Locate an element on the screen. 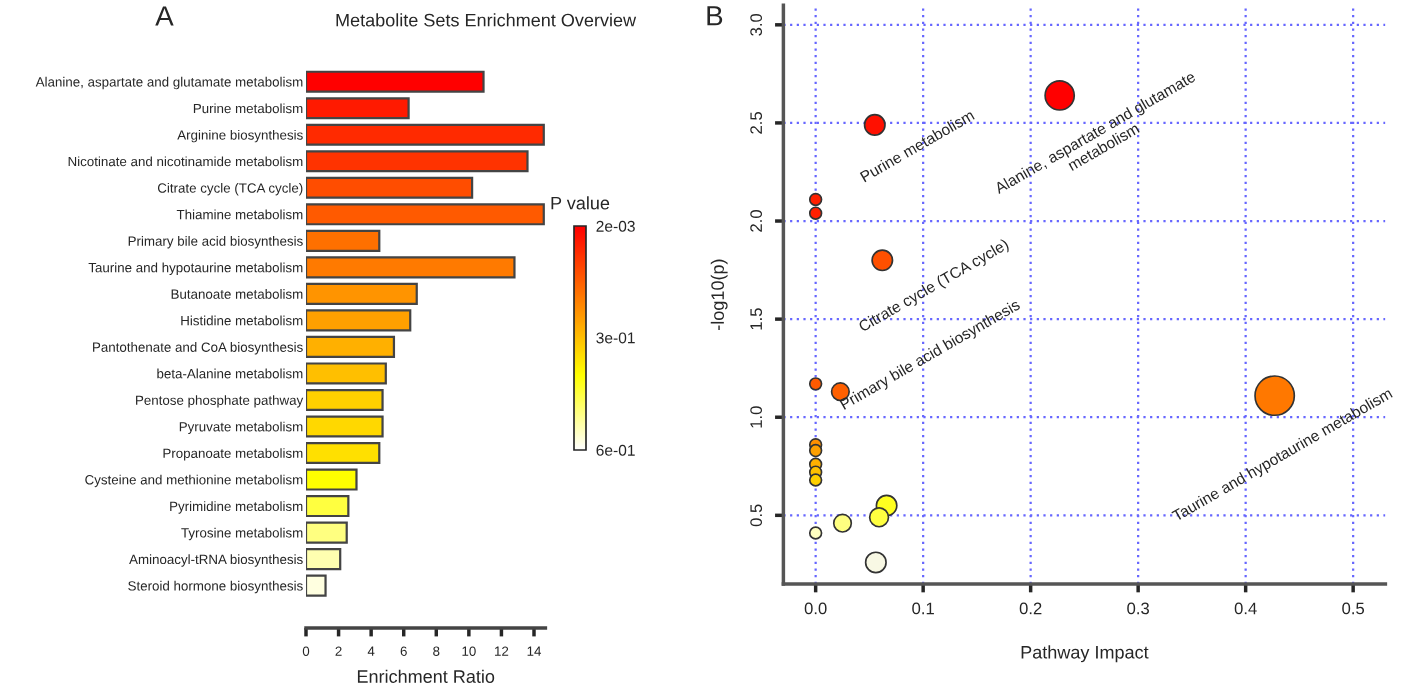 Image resolution: width=1416 pixels, height=694 pixels. x-axis-title: Enrichment Ratio is located at coordinates (426, 676).